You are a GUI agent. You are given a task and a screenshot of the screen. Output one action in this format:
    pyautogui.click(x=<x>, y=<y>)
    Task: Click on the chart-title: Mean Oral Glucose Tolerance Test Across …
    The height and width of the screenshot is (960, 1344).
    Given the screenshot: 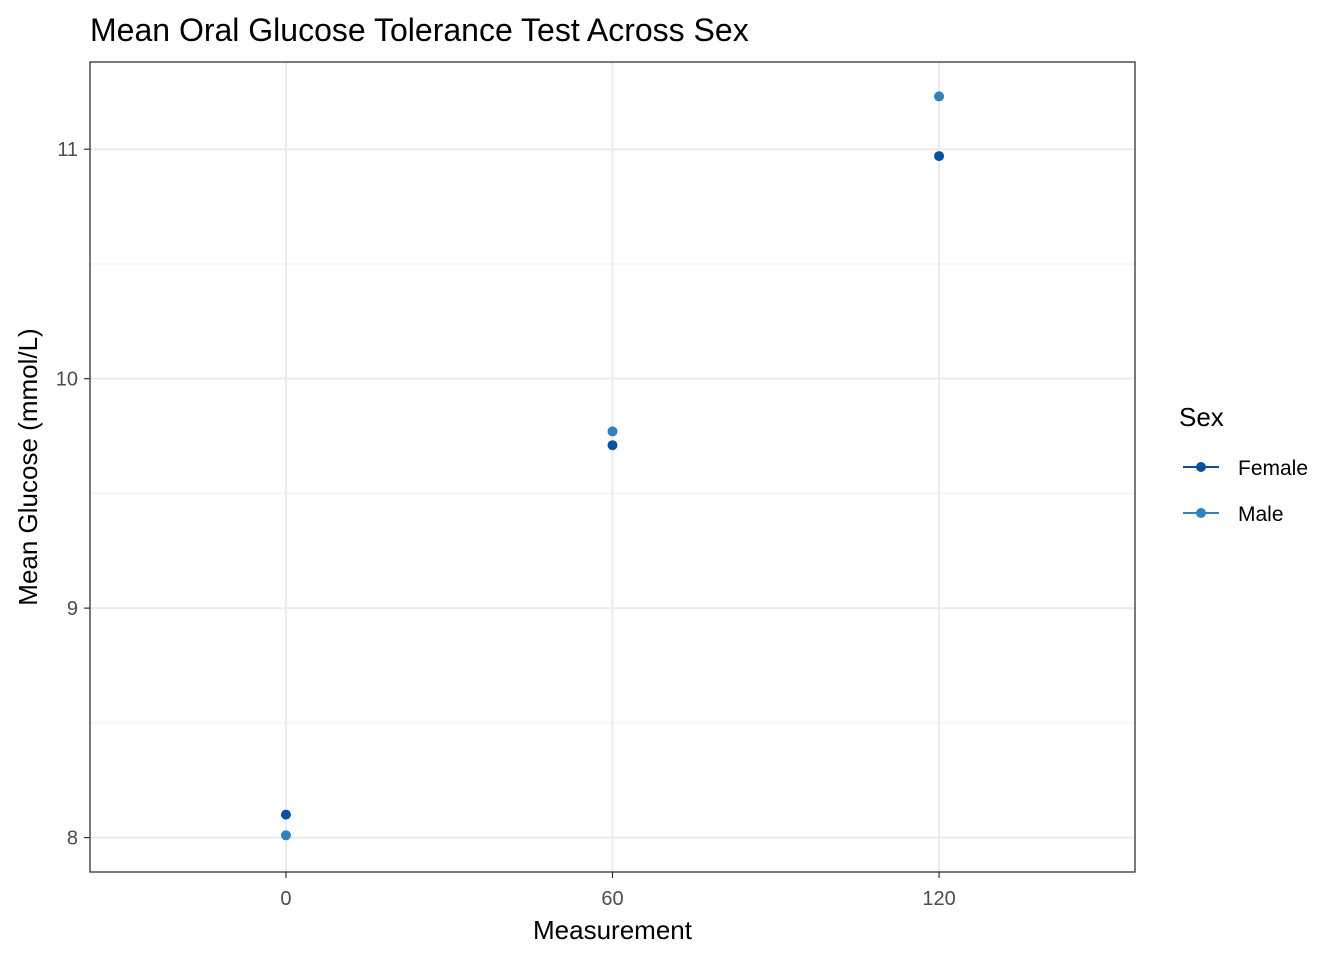 What is the action you would take?
    pyautogui.click(x=419, y=30)
    